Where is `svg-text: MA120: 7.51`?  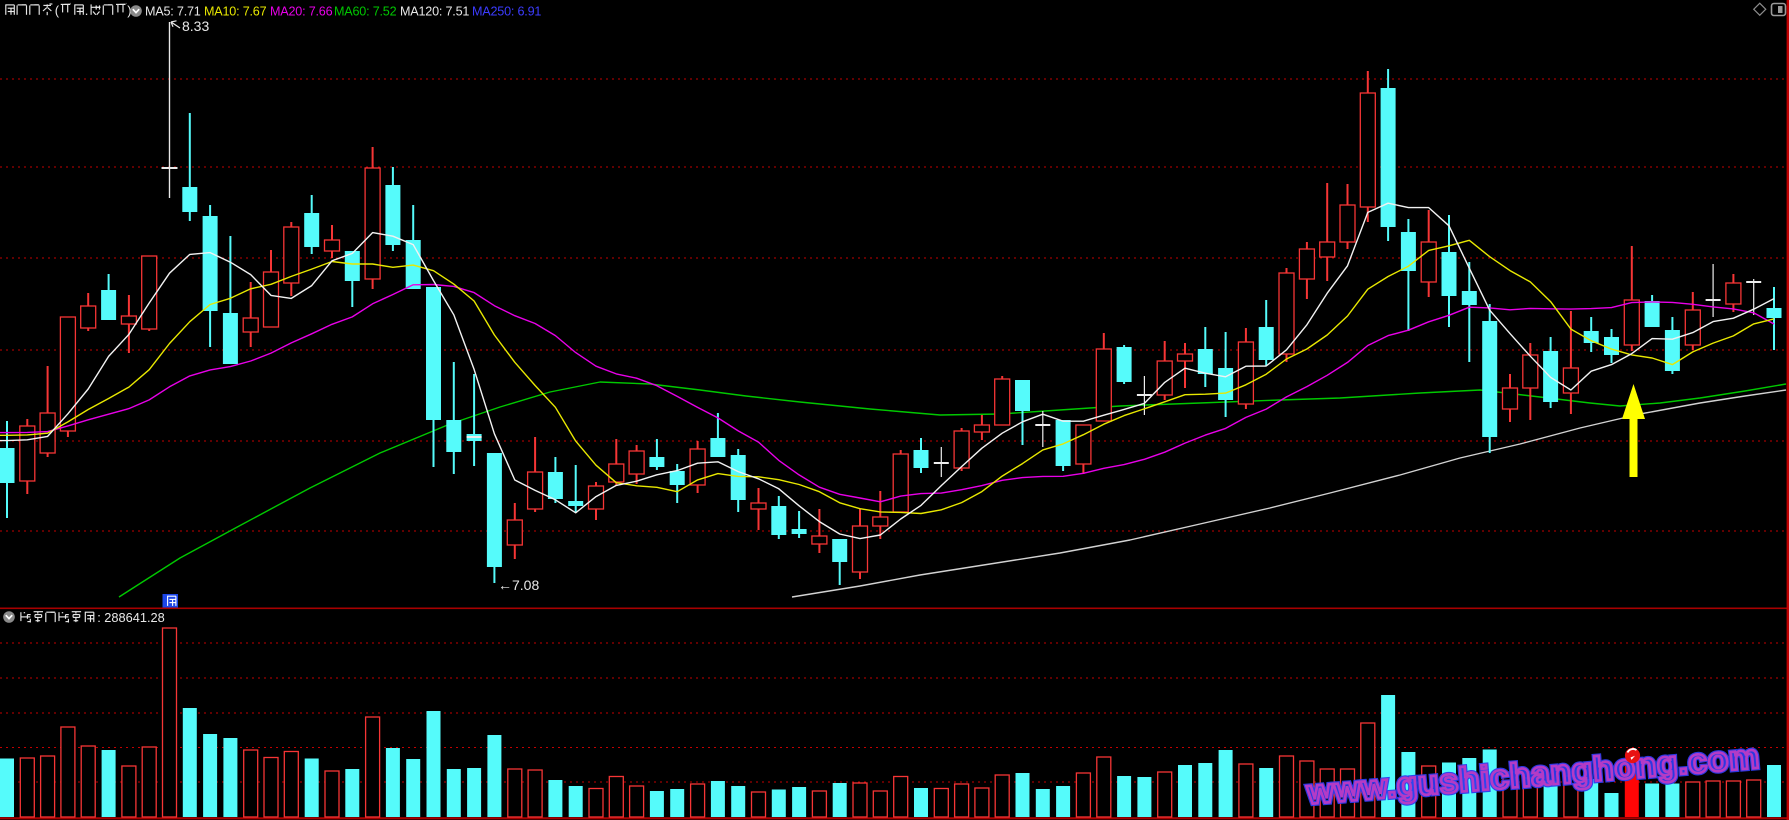 svg-text: MA120: 7.51 is located at coordinates (434, 12).